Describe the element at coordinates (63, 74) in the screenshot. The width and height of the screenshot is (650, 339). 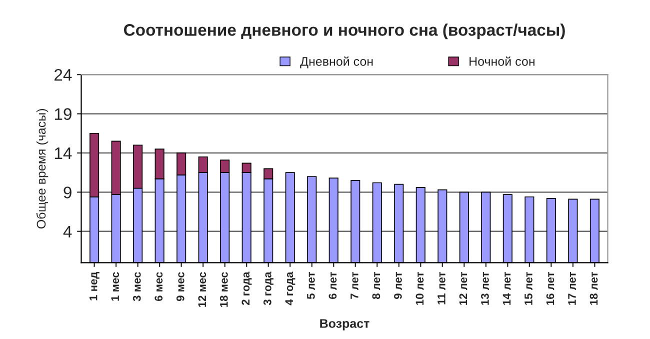
I see `y-tick-label: 24` at that location.